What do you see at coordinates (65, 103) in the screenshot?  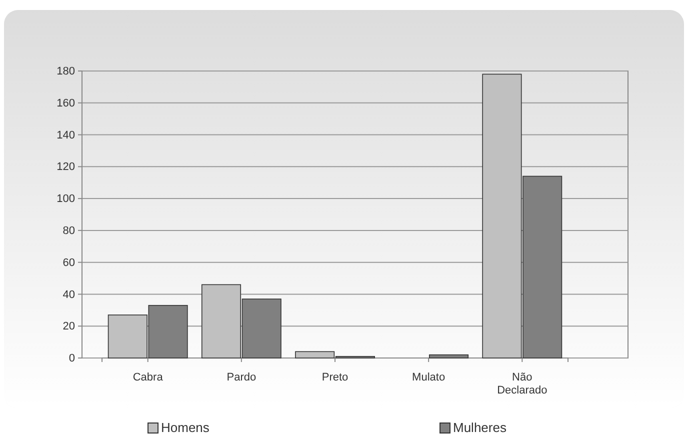 I see `y-tick-label: 160` at bounding box center [65, 103].